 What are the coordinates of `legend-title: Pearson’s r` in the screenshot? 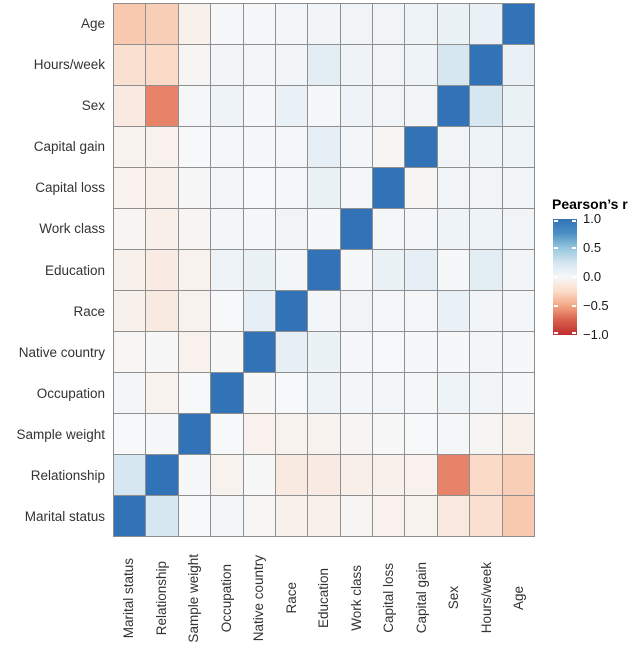 It's located at (590, 204).